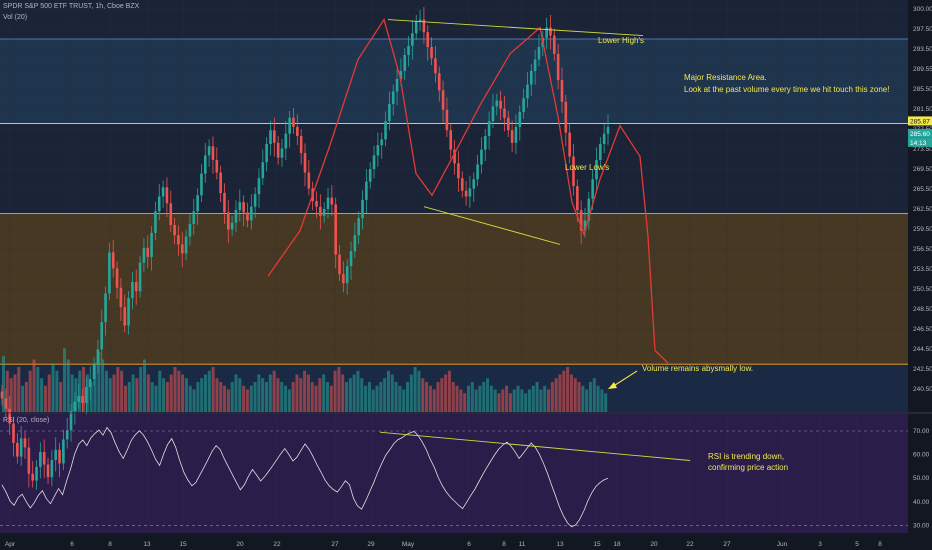 The width and height of the screenshot is (932, 550). I want to click on price-tick-label: 240.50, so click(922, 389).